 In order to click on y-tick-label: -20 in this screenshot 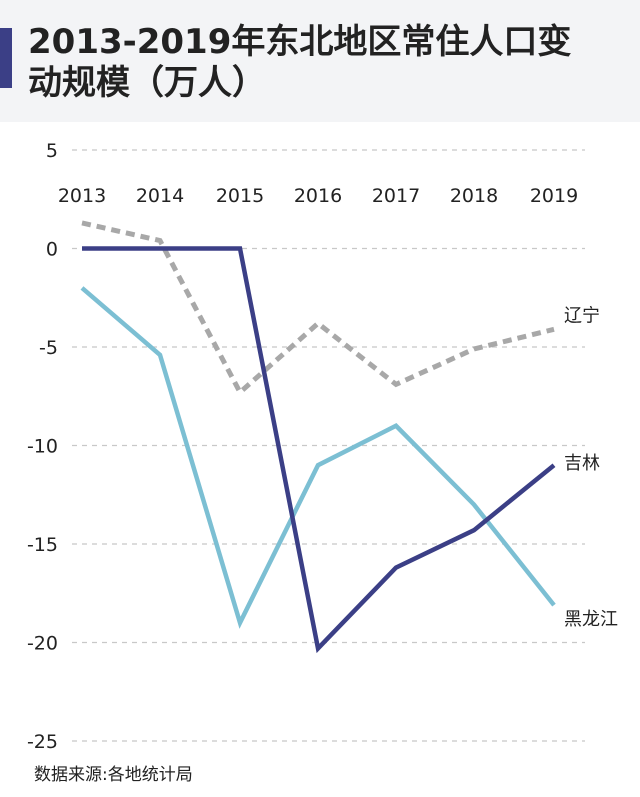, I will do `click(42, 644)`.